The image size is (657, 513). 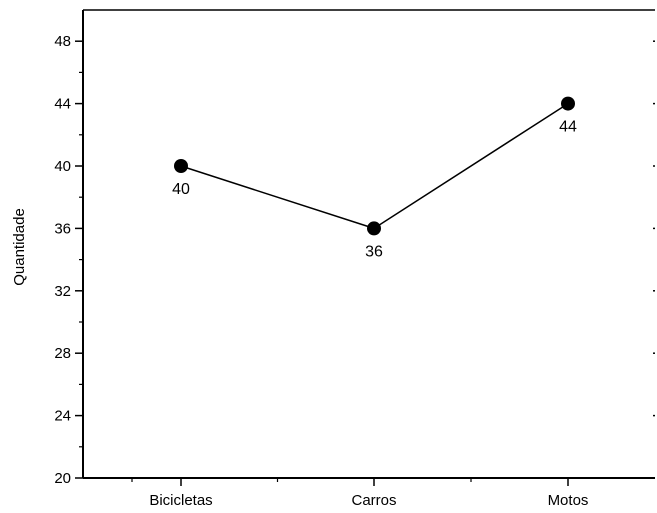 I want to click on y-axis-ticks: 20 24 28 32 36 40 44 48, so click(x=68, y=260).